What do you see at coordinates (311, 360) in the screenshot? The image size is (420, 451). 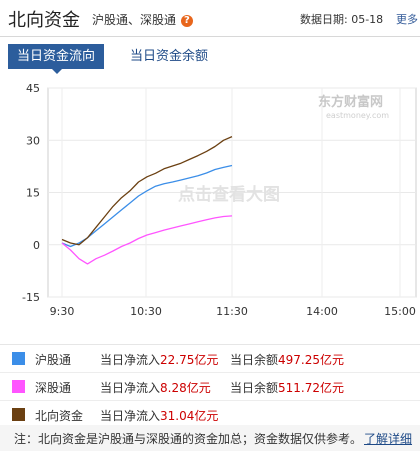 I see `balance-value: 497.25亿元` at bounding box center [311, 360].